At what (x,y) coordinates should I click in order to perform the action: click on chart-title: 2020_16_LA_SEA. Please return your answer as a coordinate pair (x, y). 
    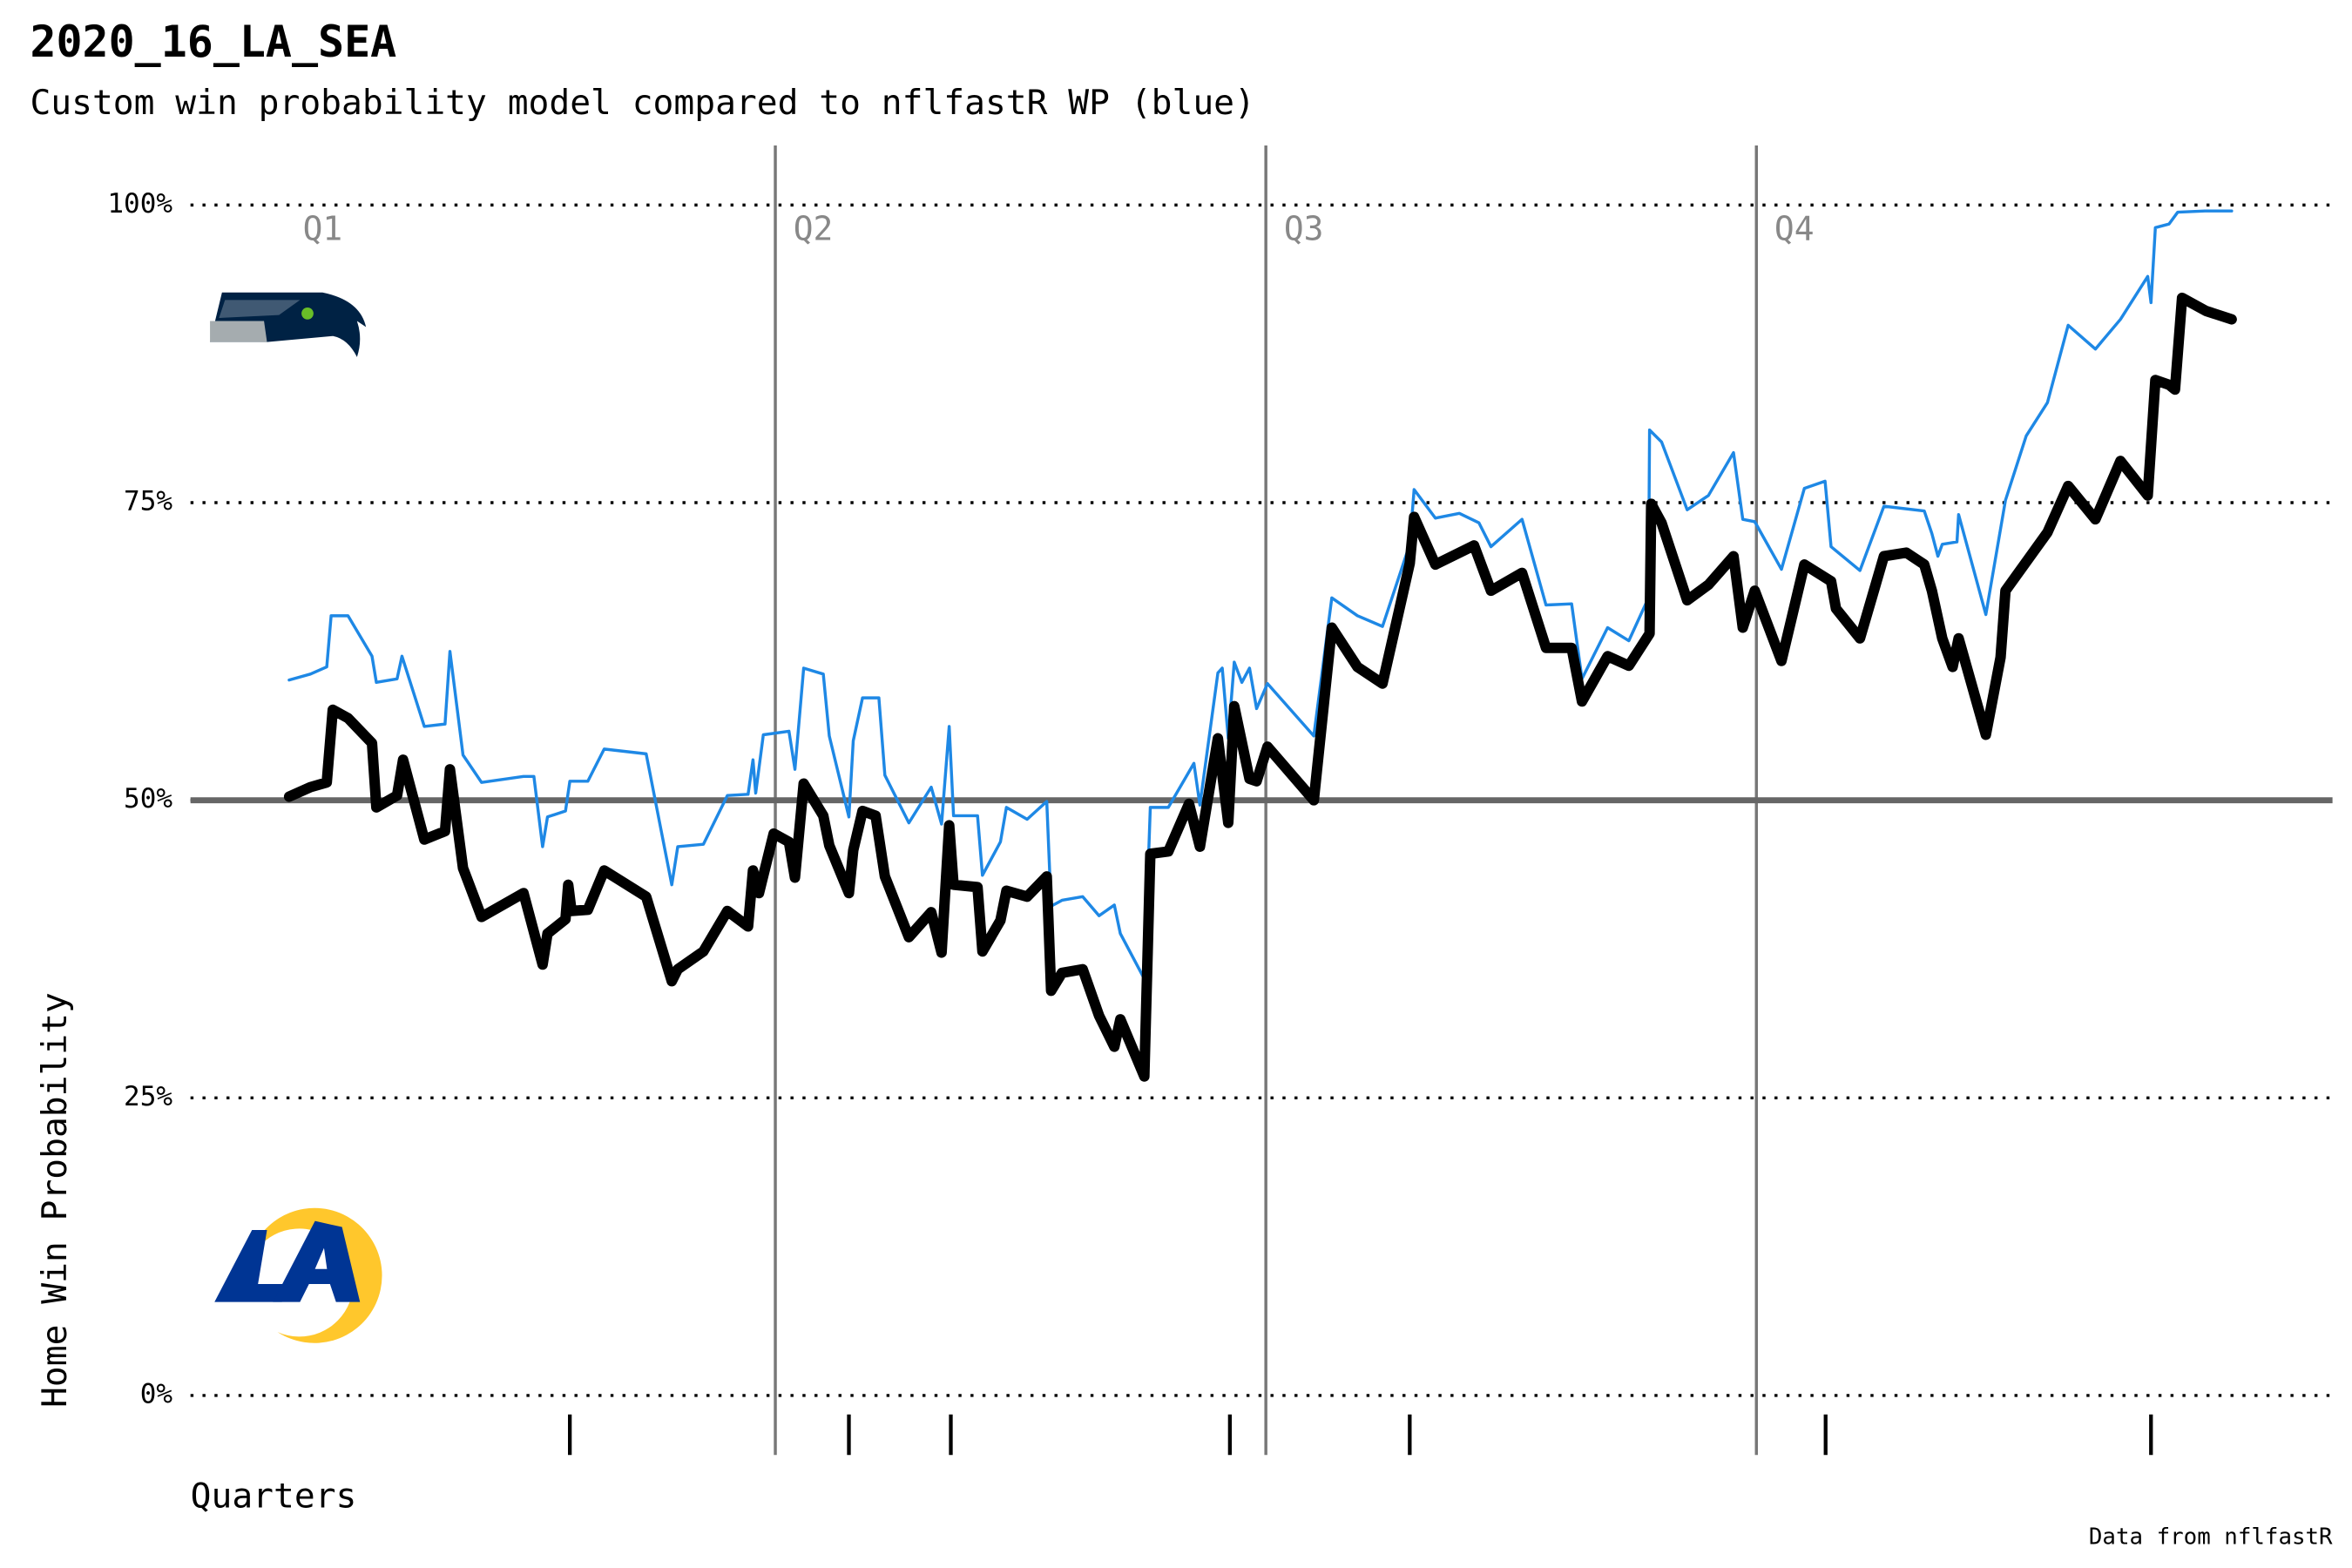
    Looking at the image, I should click on (213, 42).